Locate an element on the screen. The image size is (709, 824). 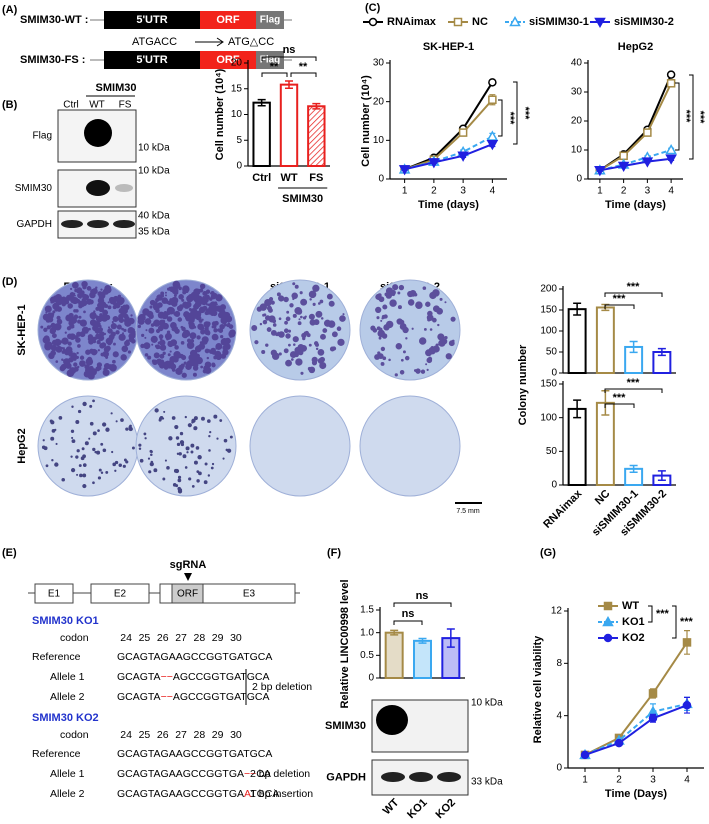
x-tick-label: WT is located at coordinates (288, 178).